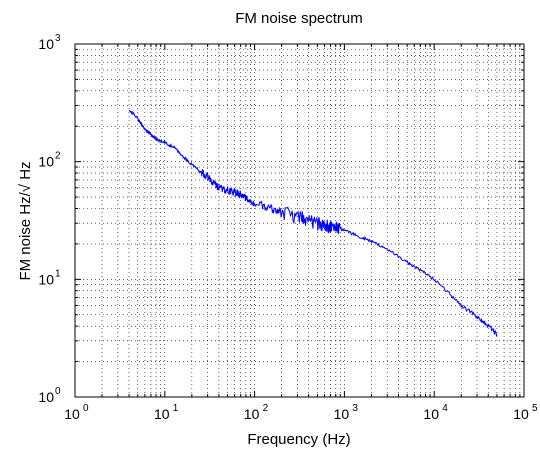 The image size is (540, 454). I want to click on x-axis-label: Frequency (Hz), so click(298, 439).